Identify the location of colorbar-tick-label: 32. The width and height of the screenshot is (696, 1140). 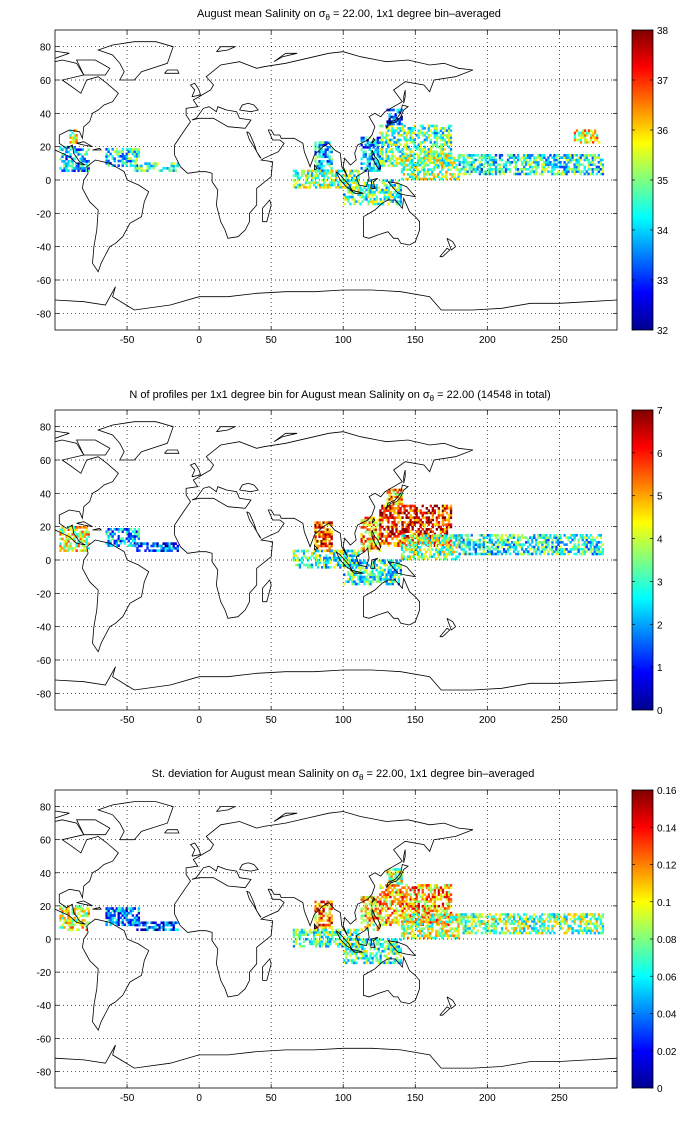
(663, 331).